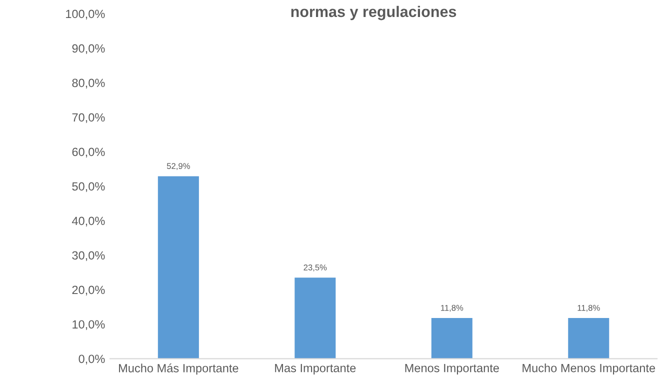 The width and height of the screenshot is (667, 392). I want to click on x-tick-label: Menos Importante, so click(452, 369).